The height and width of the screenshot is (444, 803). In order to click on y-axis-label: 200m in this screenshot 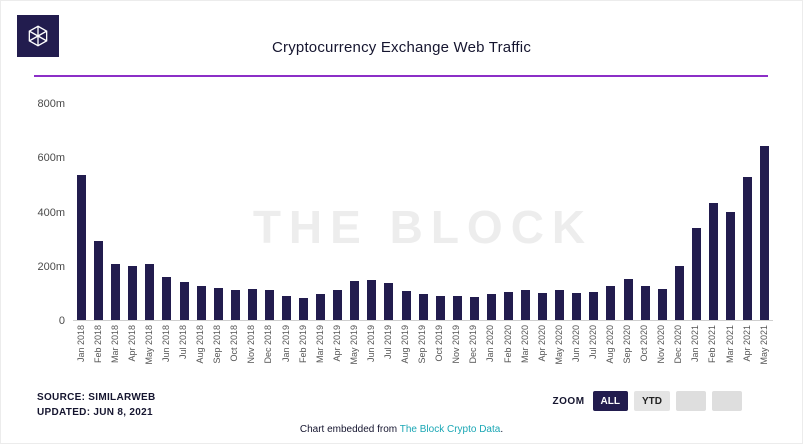, I will do `click(51, 266)`.